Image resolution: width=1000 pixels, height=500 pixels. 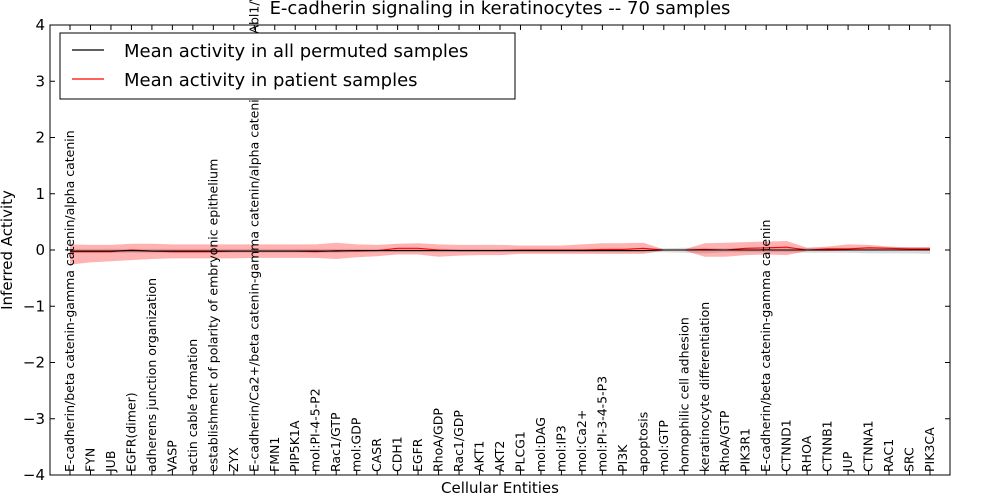 I want to click on category-label: RAC1, so click(x=888, y=455).